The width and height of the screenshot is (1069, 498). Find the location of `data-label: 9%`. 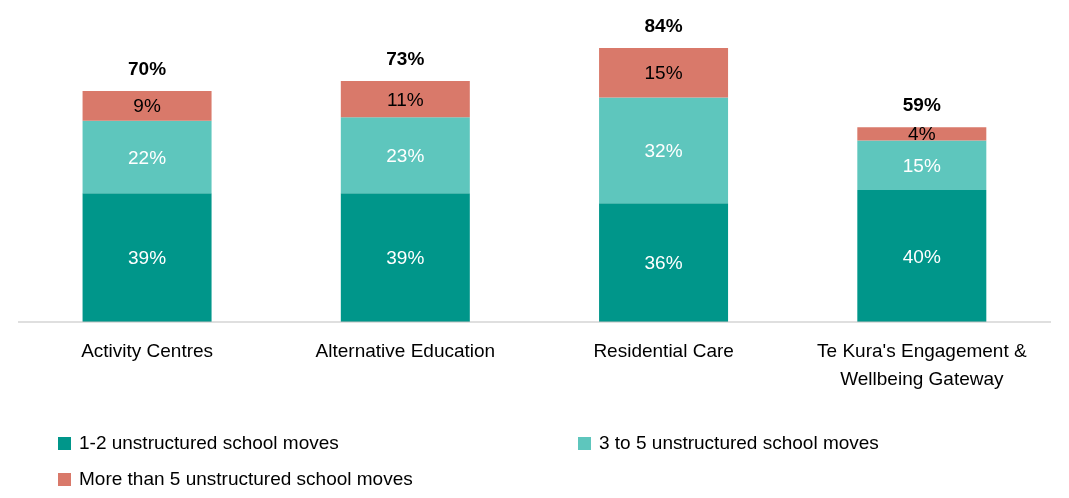

data-label: 9% is located at coordinates (147, 106).